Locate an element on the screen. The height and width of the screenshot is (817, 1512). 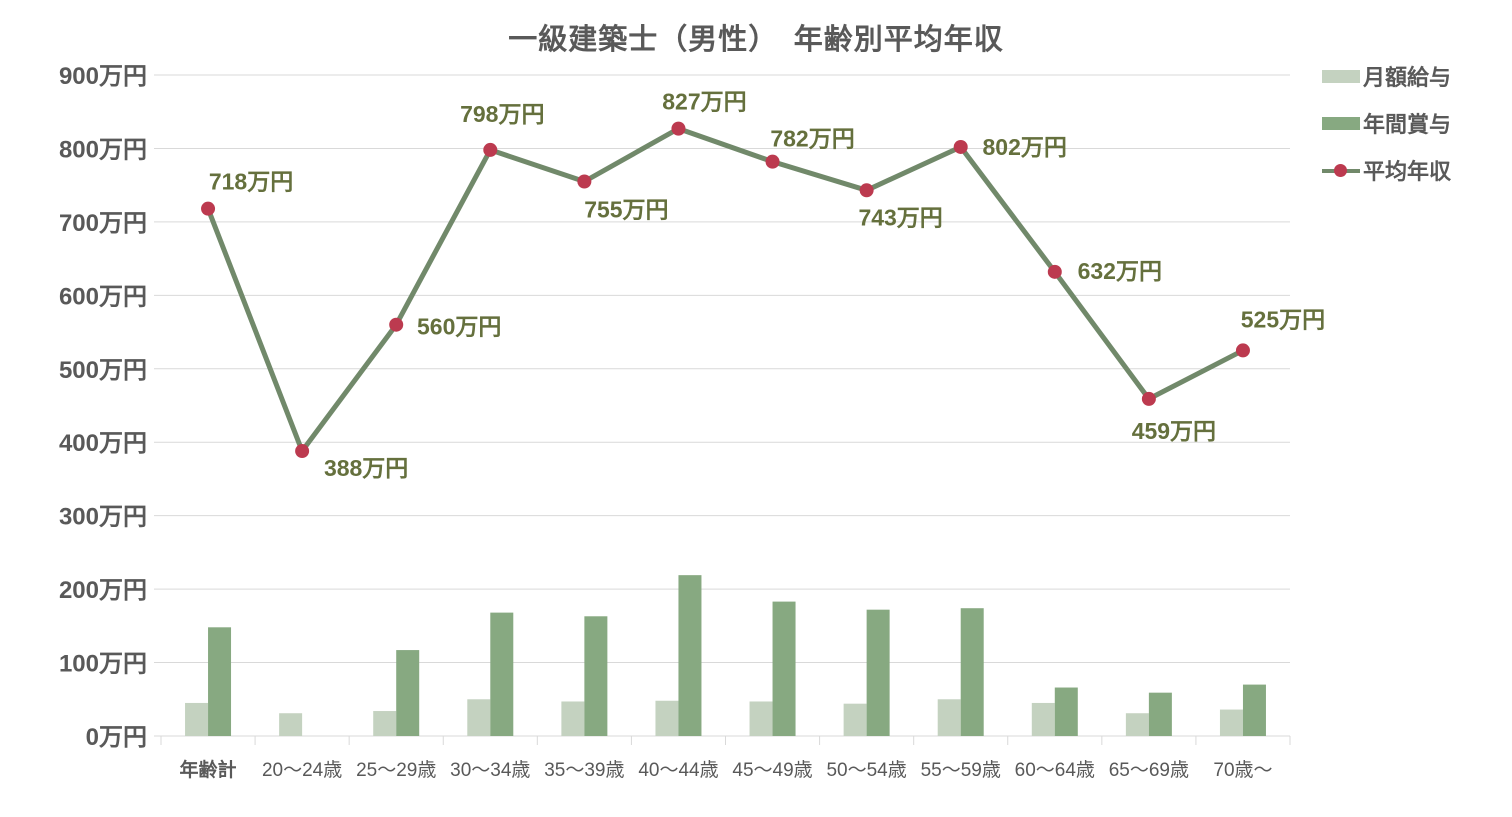
x-axis-tick-label: 35〜39歳 is located at coordinates (584, 770).